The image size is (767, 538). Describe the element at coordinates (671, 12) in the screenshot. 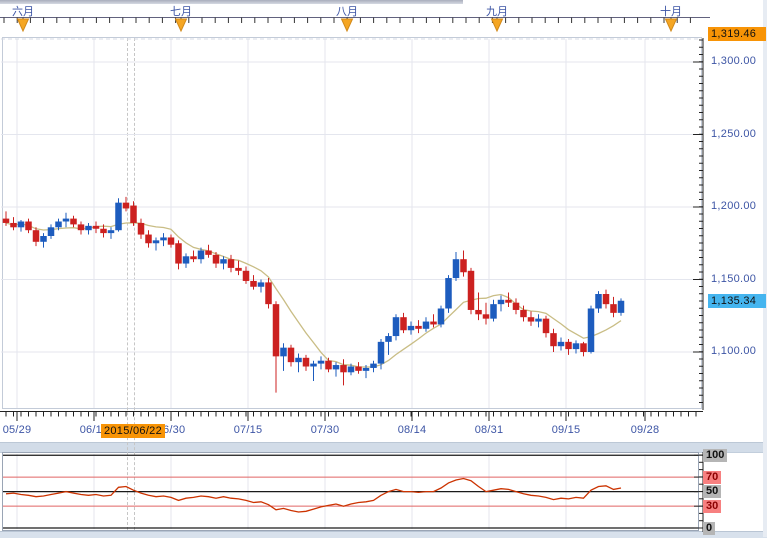

I see `month-label: 十月` at that location.